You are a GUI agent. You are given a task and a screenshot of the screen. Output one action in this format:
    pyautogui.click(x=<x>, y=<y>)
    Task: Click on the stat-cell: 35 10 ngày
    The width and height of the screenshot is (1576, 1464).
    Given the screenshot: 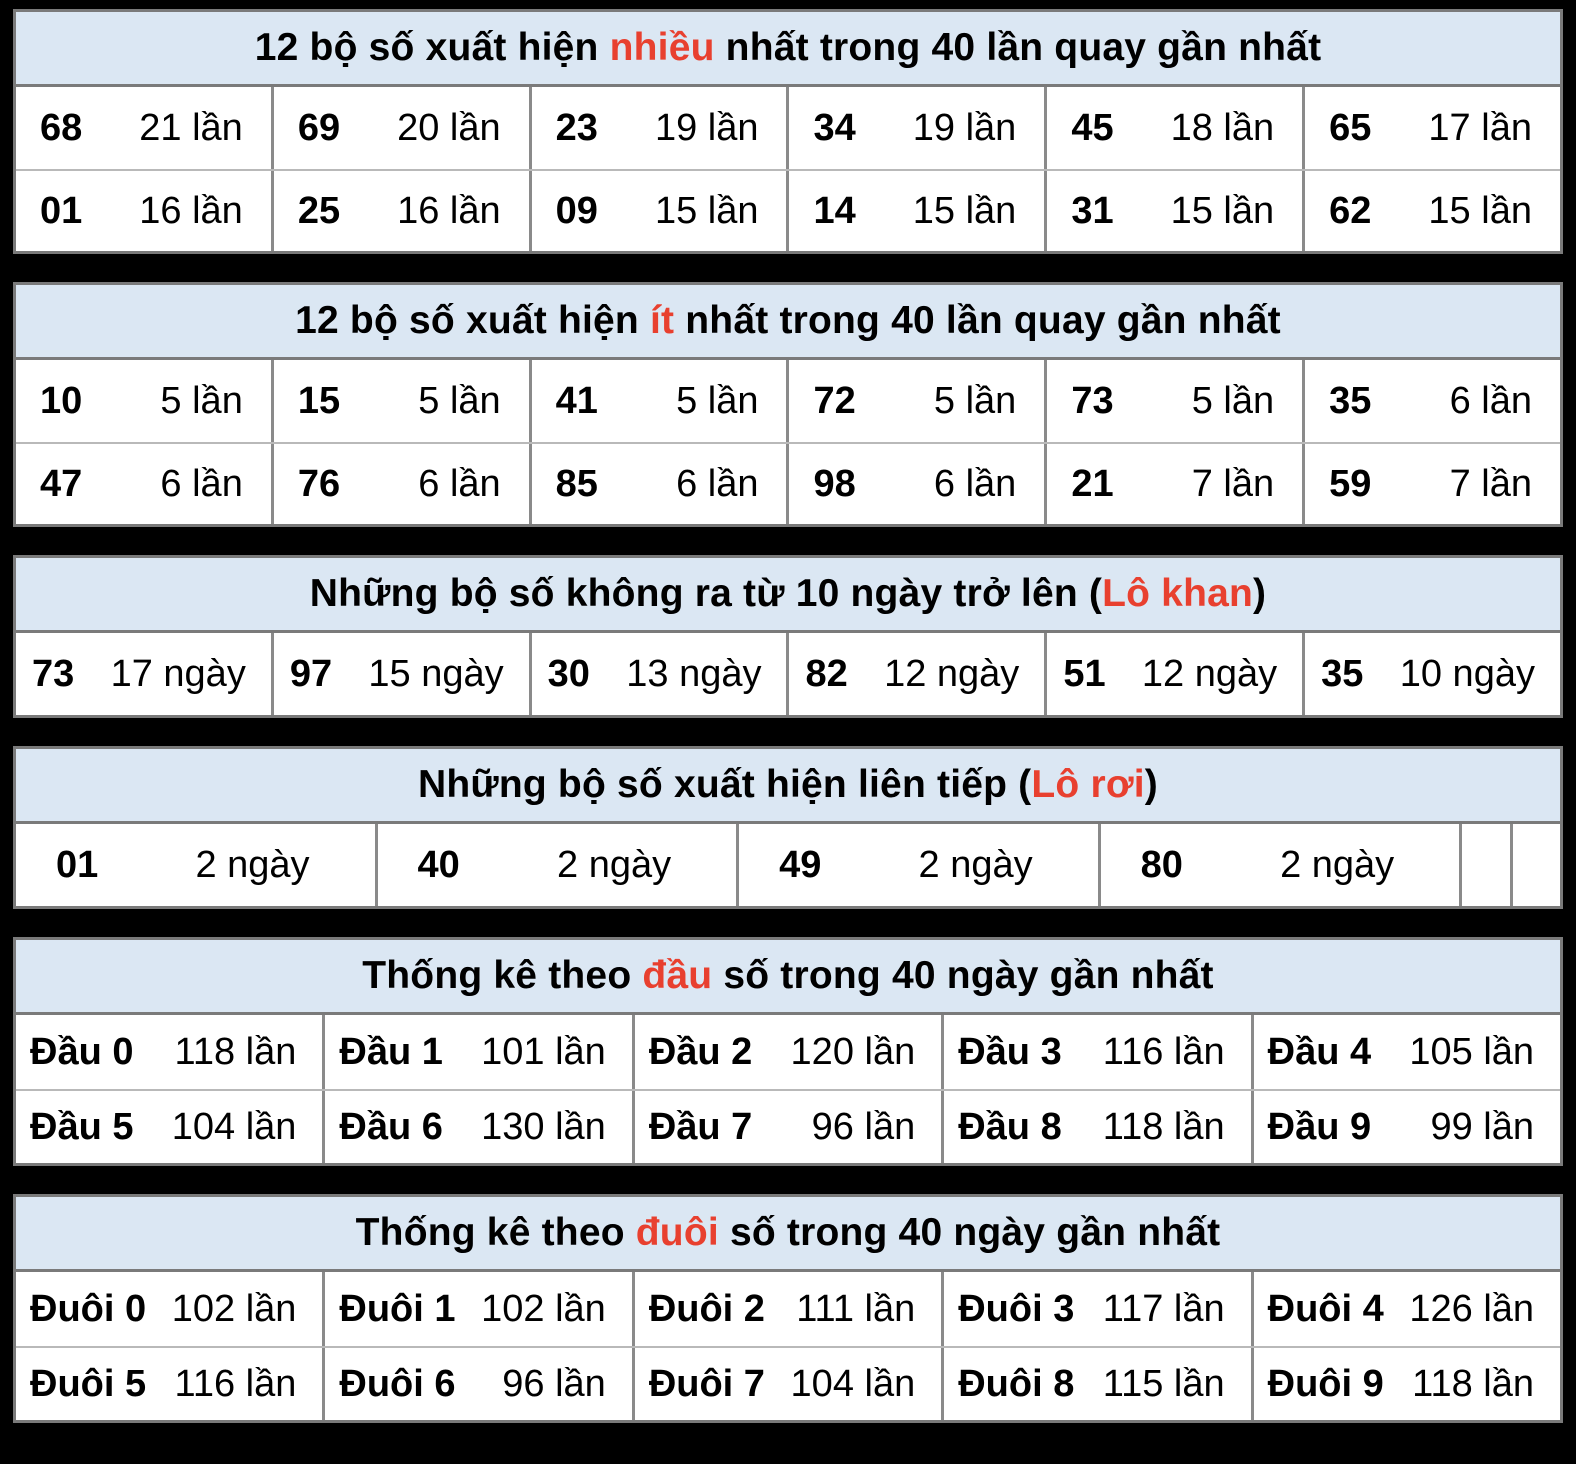 What is the action you would take?
    pyautogui.click(x=1431, y=674)
    